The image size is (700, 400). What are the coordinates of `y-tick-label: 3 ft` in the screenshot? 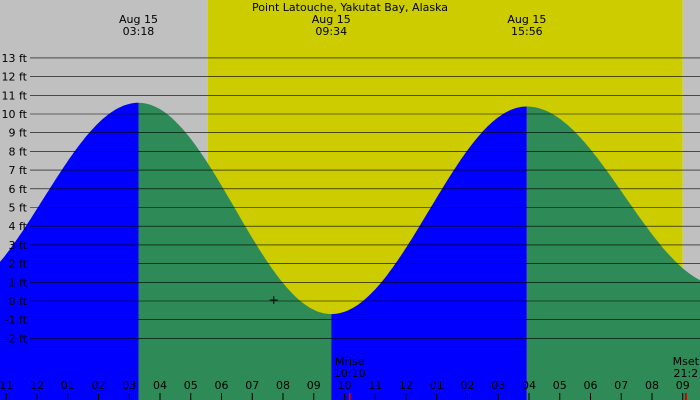 It's located at (18, 245).